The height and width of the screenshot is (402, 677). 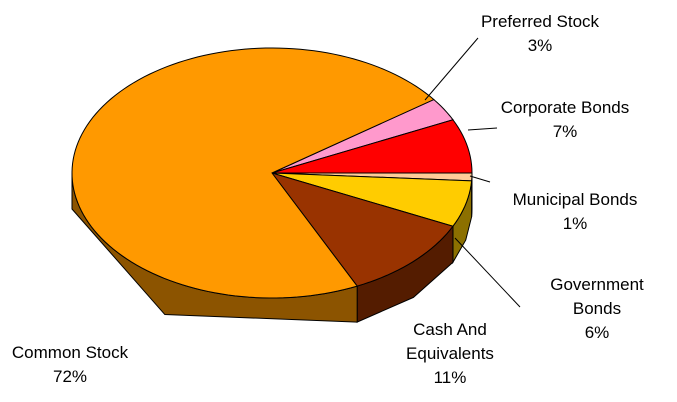 I want to click on slice-label: Government Bonds 6%, so click(x=597, y=309).